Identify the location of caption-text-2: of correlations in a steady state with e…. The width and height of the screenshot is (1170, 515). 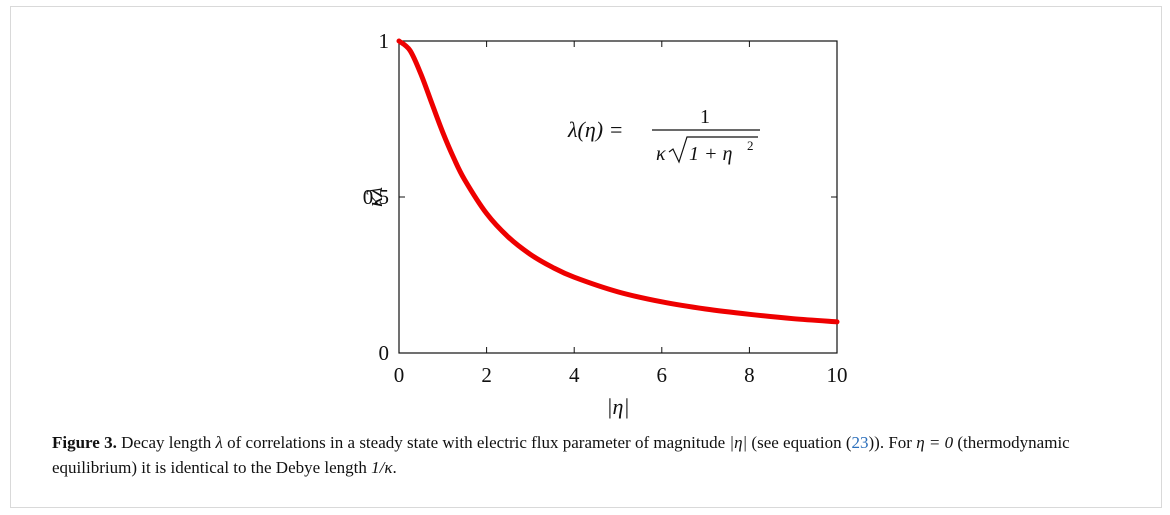
(476, 442).